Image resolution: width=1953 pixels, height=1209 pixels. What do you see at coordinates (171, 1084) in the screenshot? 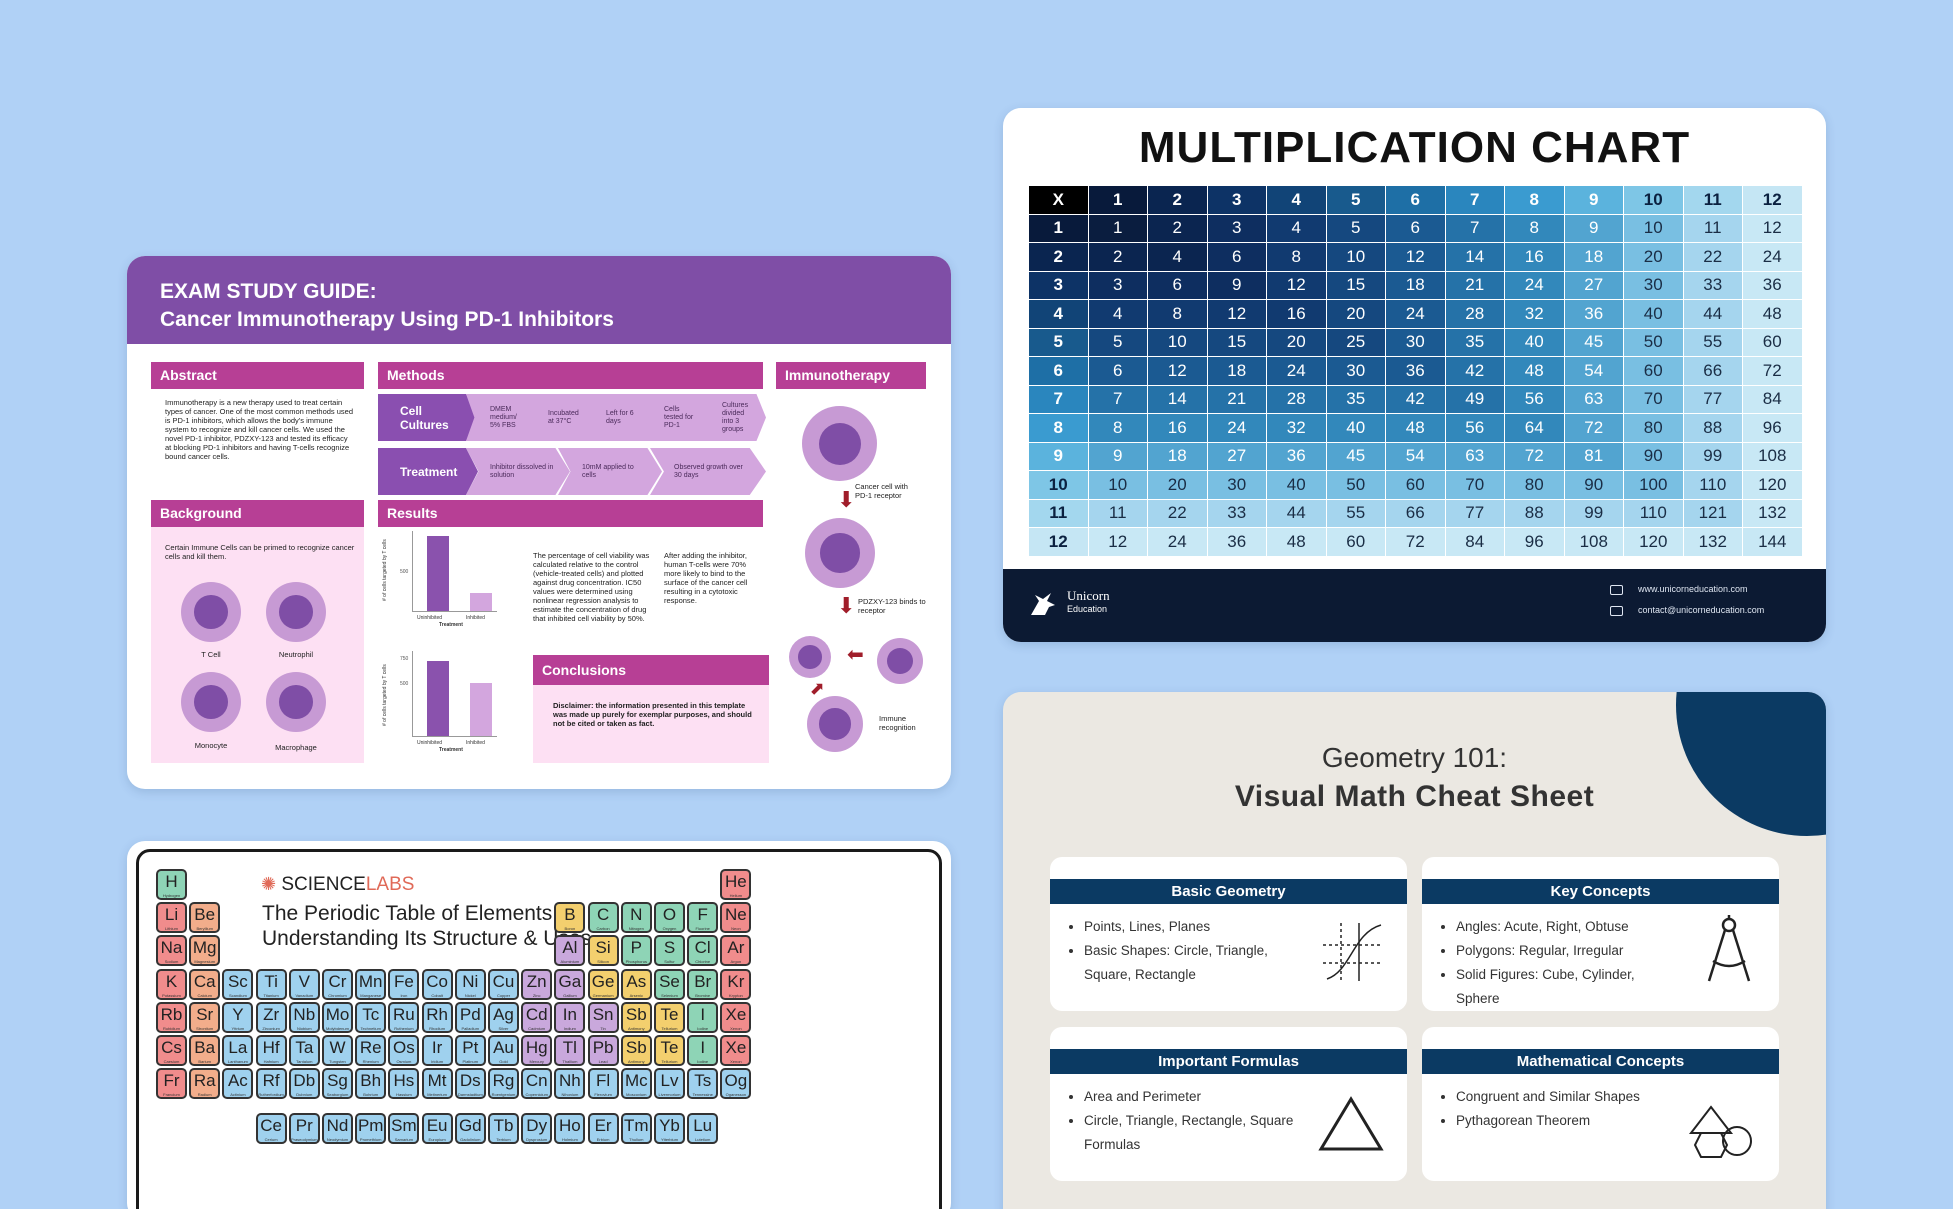
I see `element-tile: Fr Francium` at bounding box center [171, 1084].